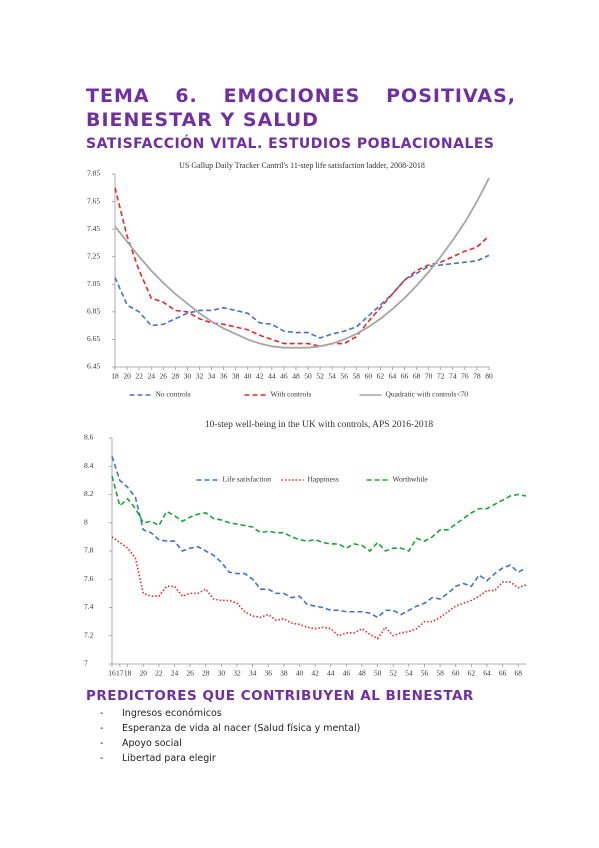 This screenshot has width=599, height=848. What do you see at coordinates (291, 394) in the screenshot?
I see `legend-label: With controls` at bounding box center [291, 394].